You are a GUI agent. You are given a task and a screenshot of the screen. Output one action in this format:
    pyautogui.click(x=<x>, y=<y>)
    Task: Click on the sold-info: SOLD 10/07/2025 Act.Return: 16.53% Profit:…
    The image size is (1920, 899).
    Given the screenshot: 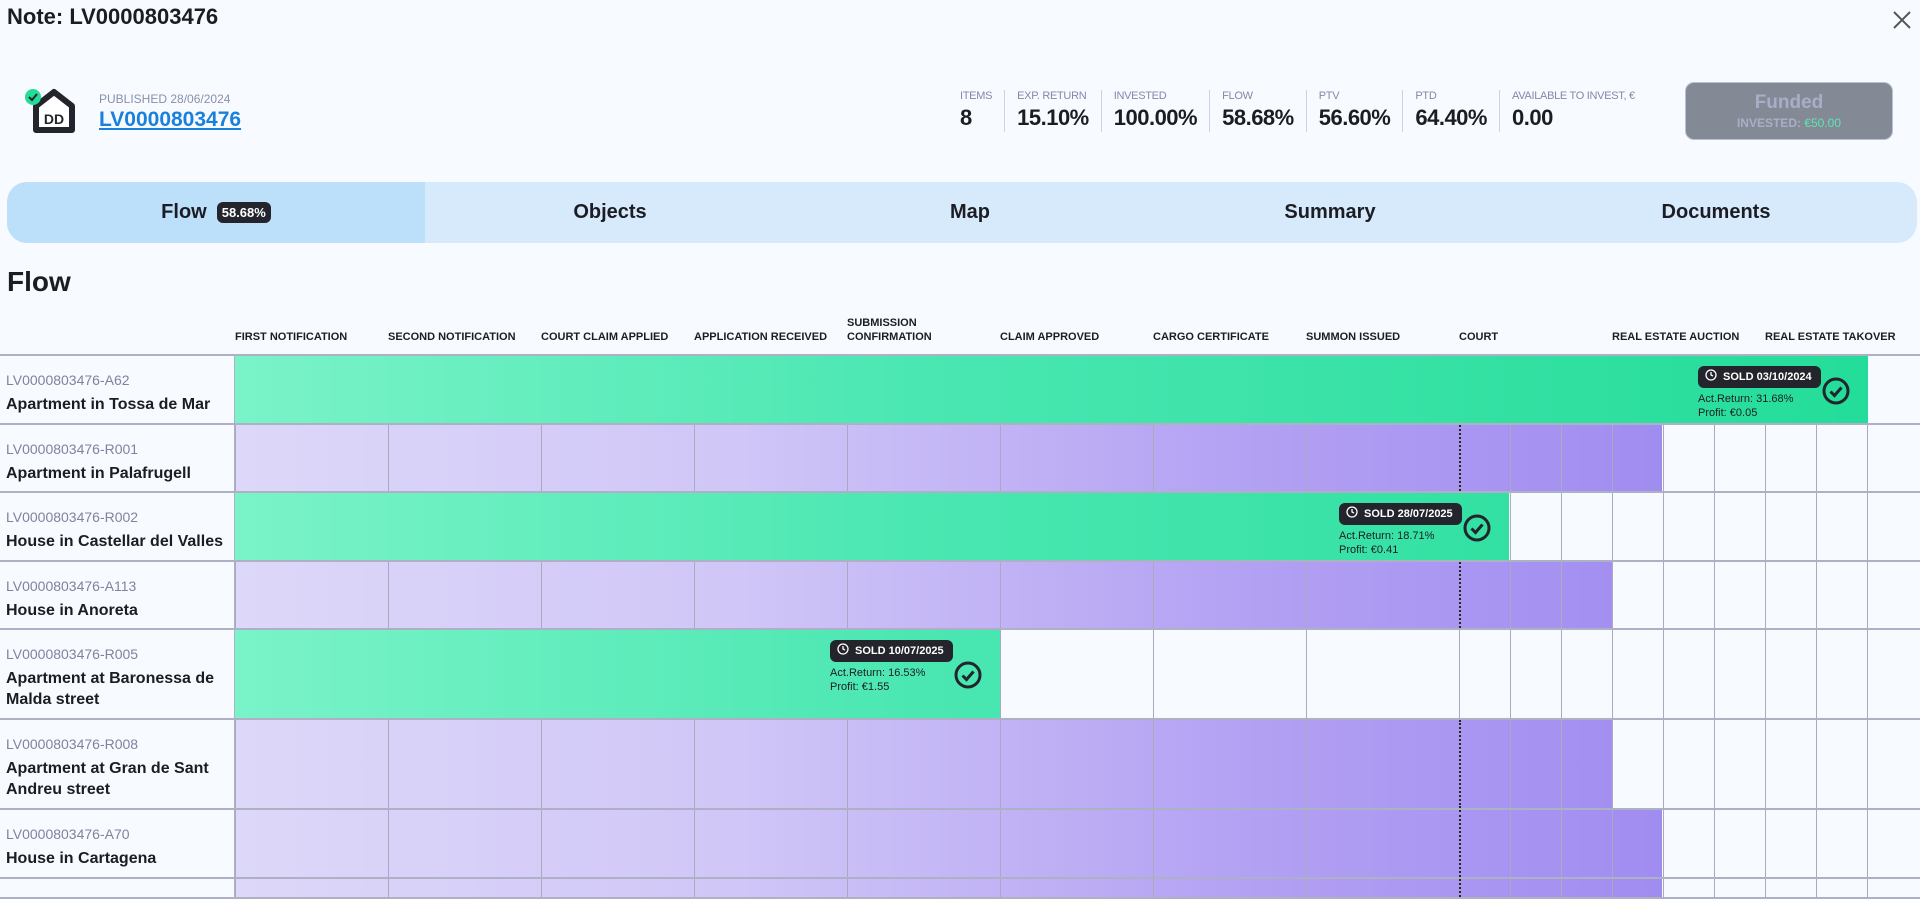 What is the action you would take?
    pyautogui.click(x=891, y=667)
    